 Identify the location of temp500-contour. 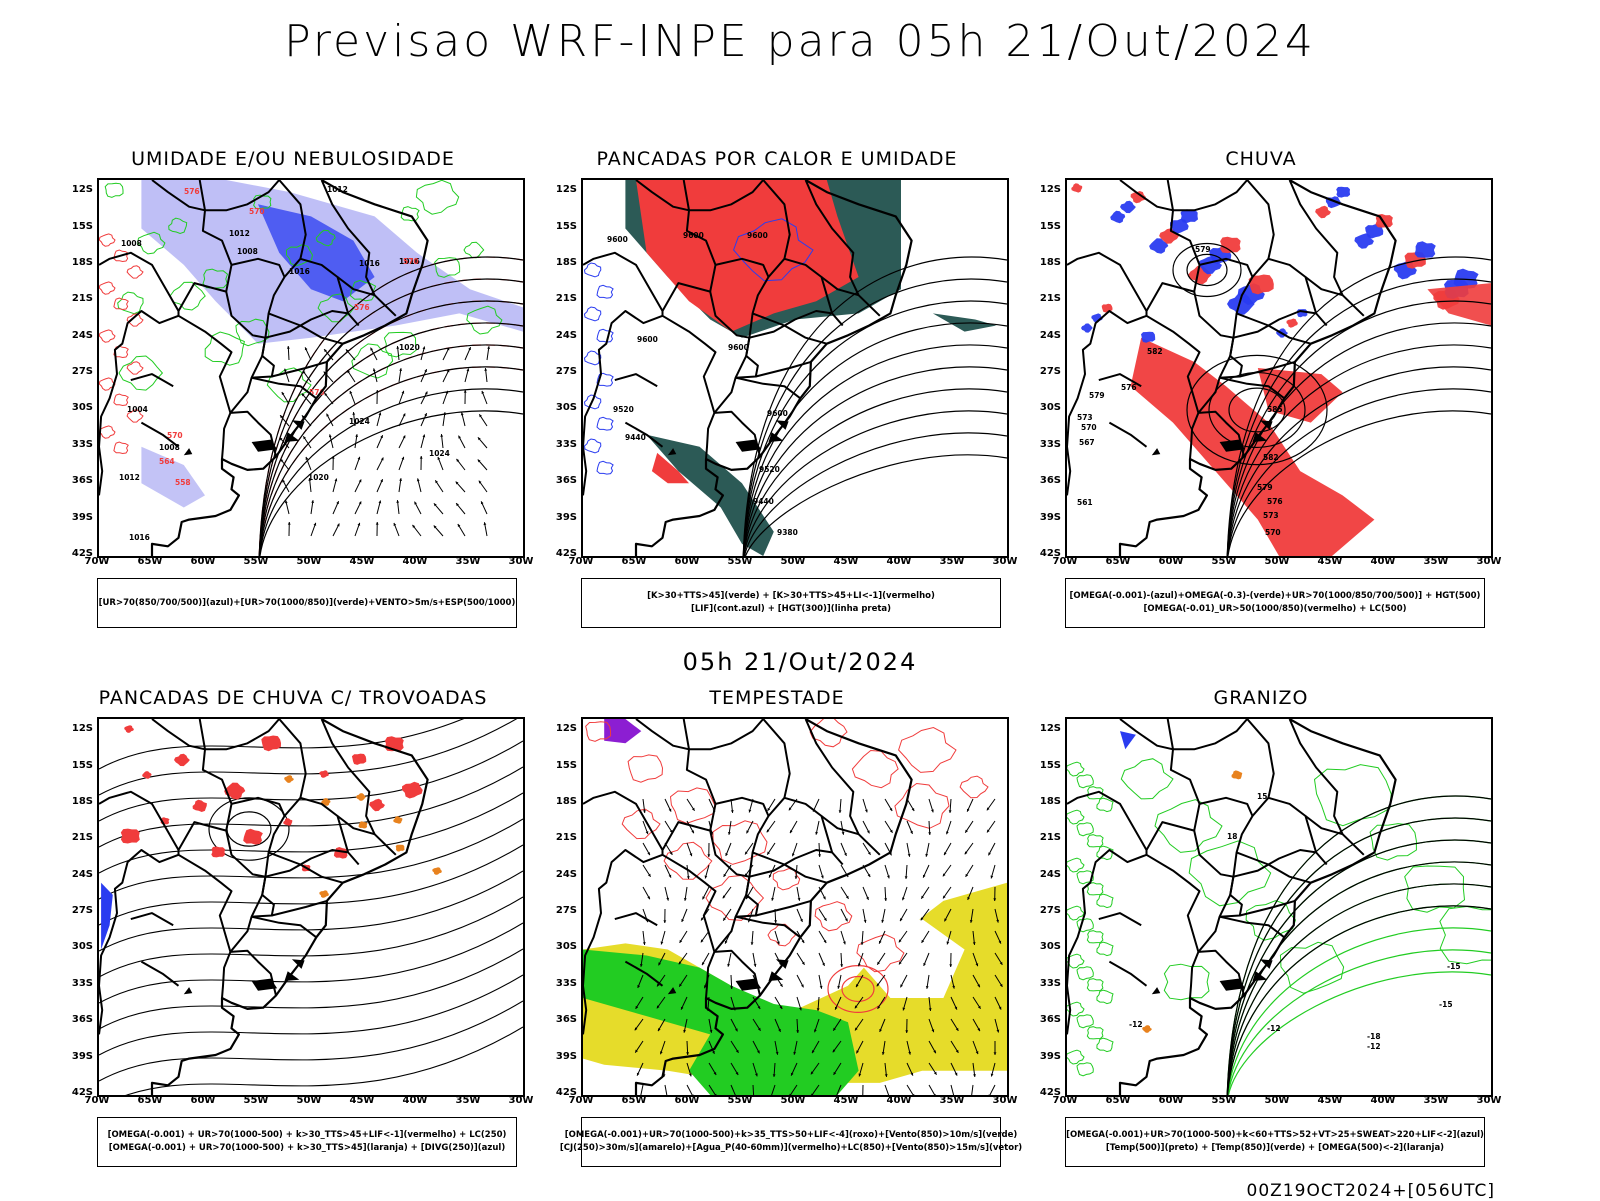
(1359, 956).